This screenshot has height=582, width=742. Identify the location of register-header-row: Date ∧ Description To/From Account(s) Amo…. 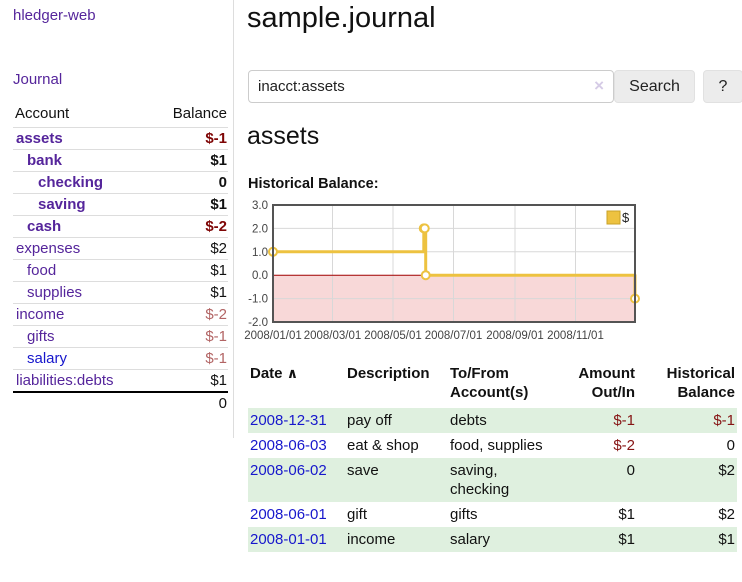
(492, 384).